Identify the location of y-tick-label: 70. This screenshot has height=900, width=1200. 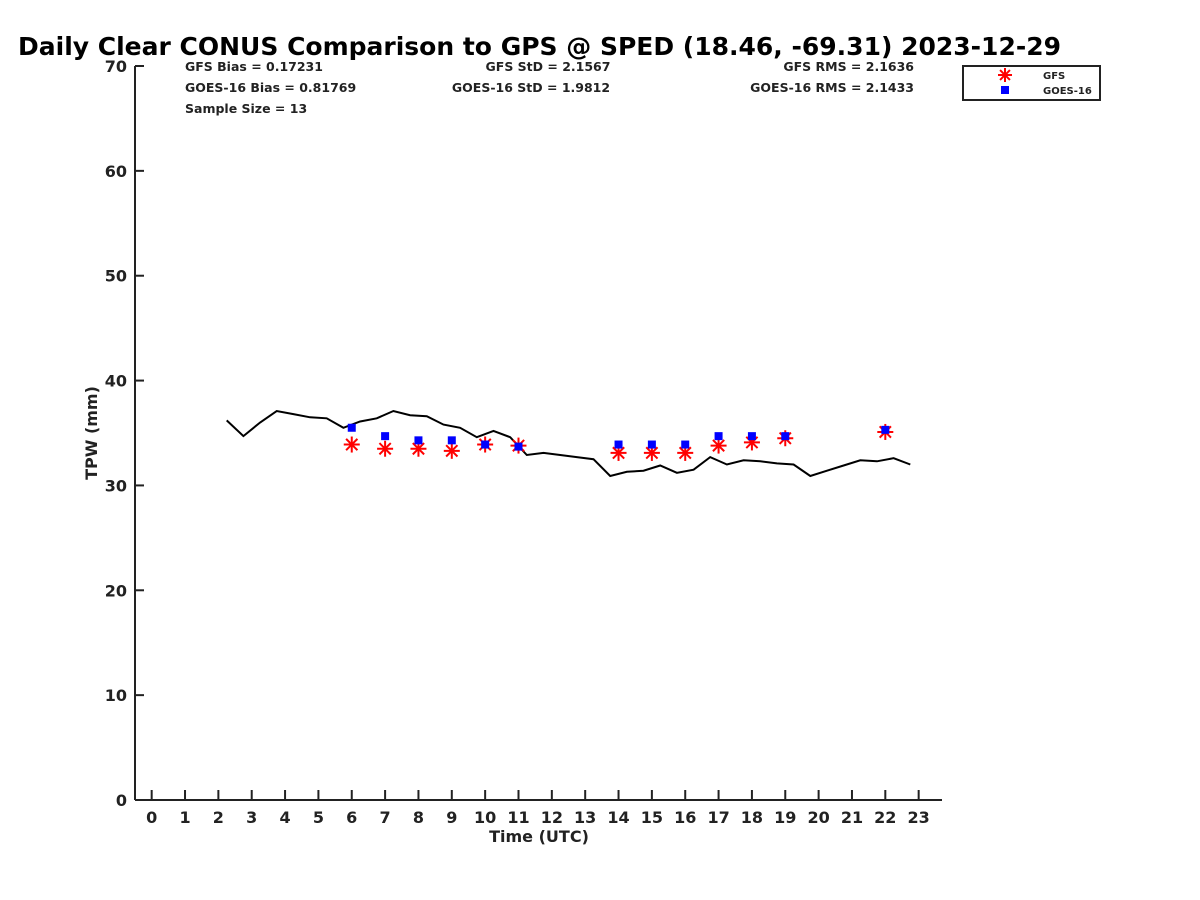
(116, 66).